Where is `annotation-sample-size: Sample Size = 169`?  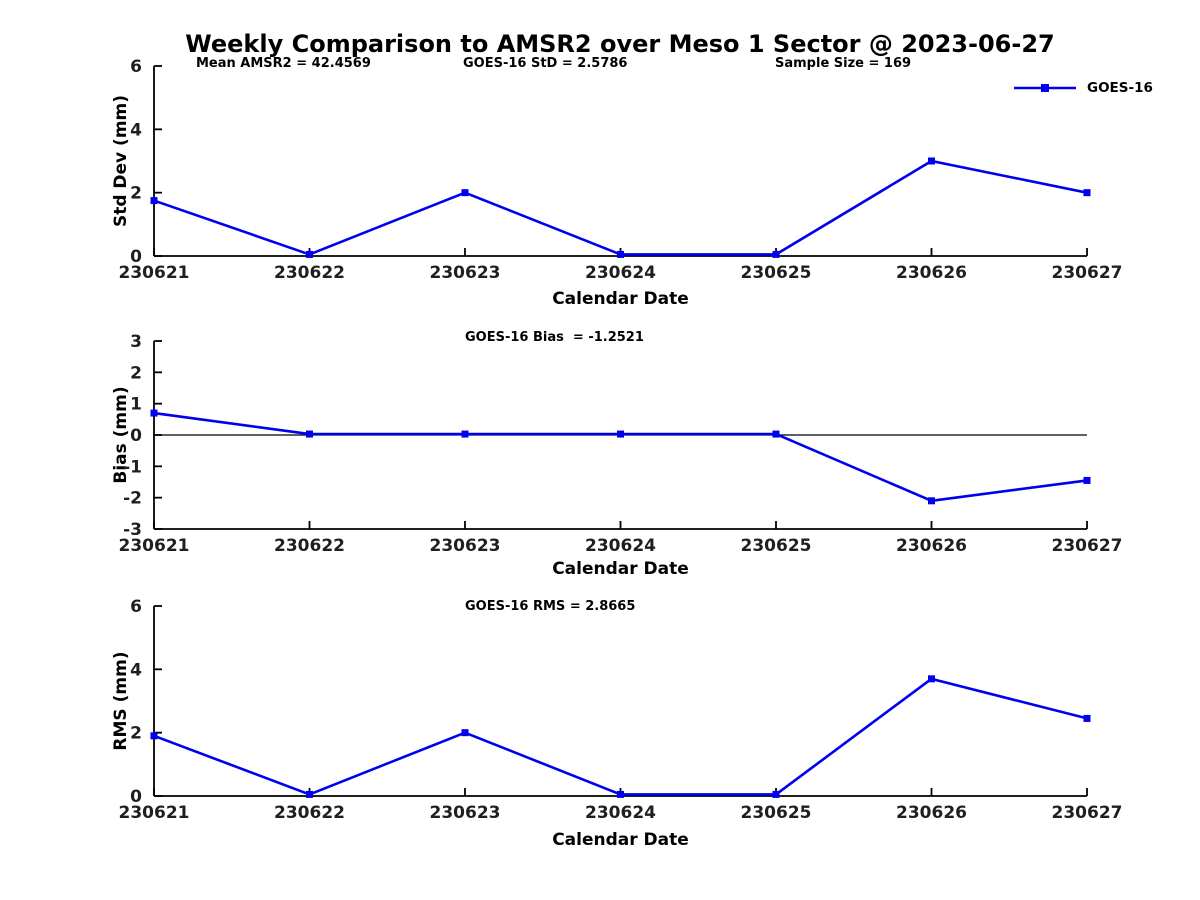 annotation-sample-size: Sample Size = 169 is located at coordinates (843, 63).